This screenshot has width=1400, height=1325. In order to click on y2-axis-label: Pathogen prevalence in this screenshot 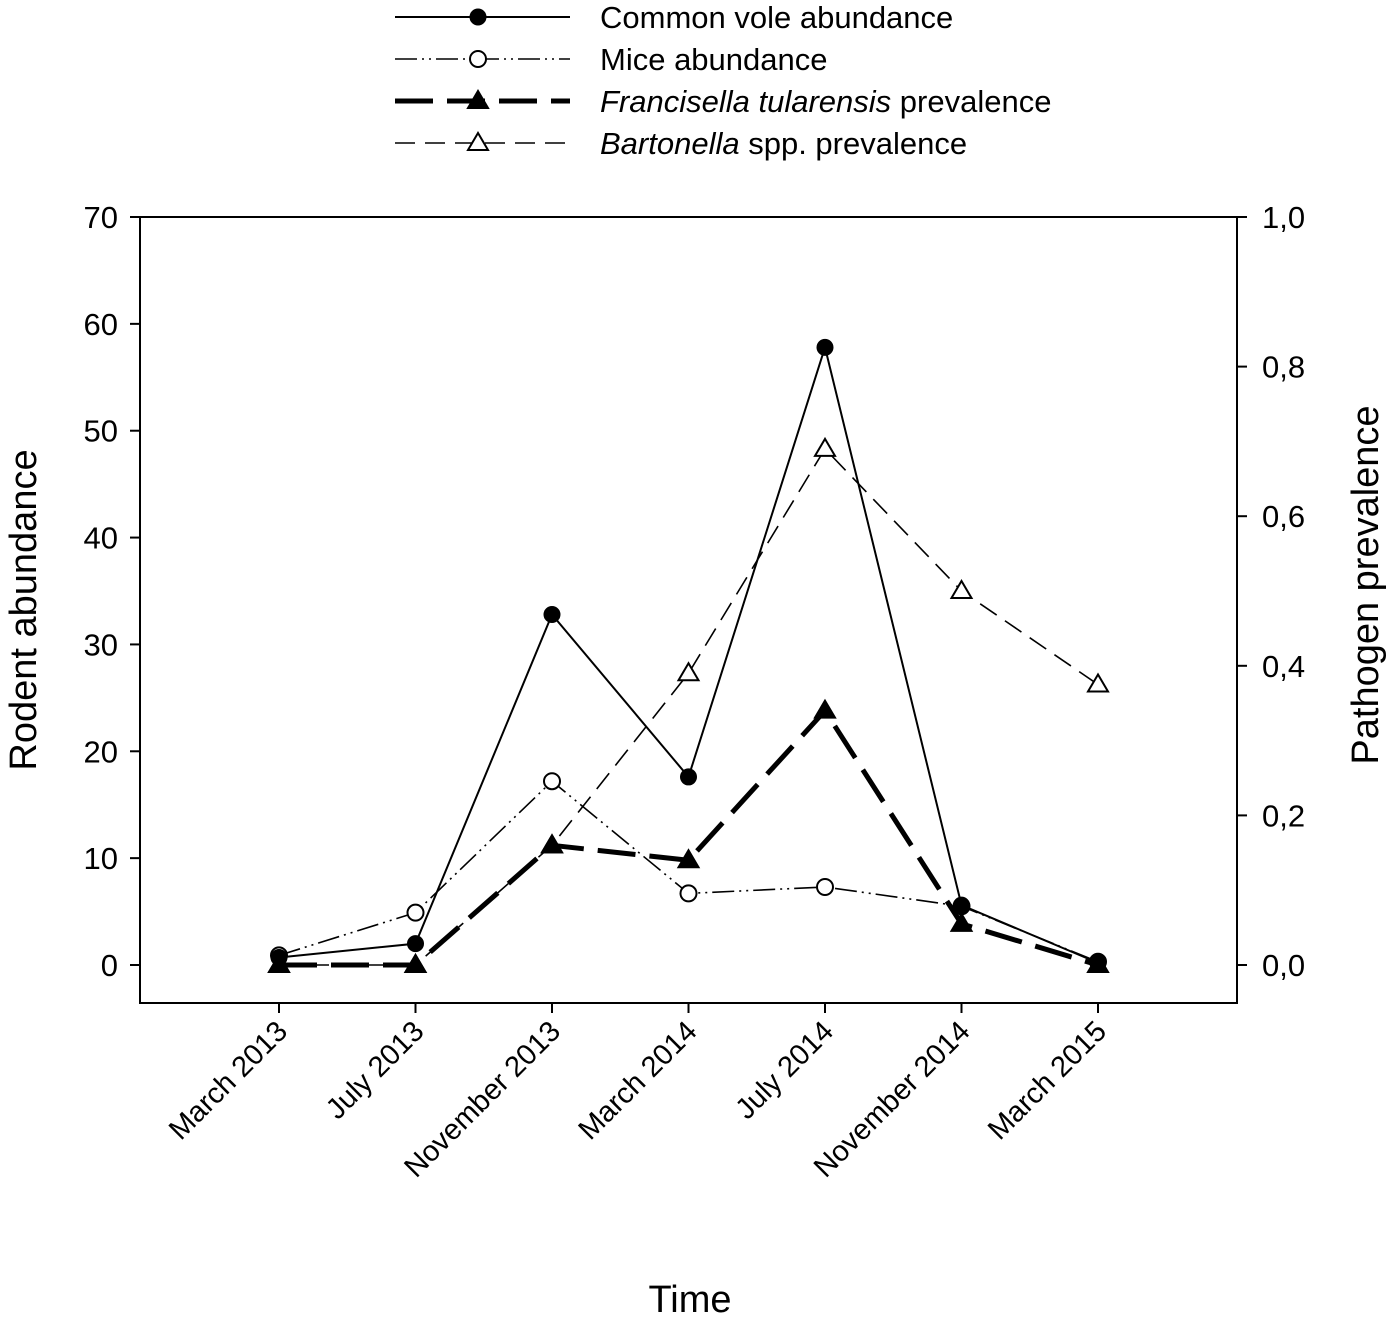, I will do `click(1366, 584)`.